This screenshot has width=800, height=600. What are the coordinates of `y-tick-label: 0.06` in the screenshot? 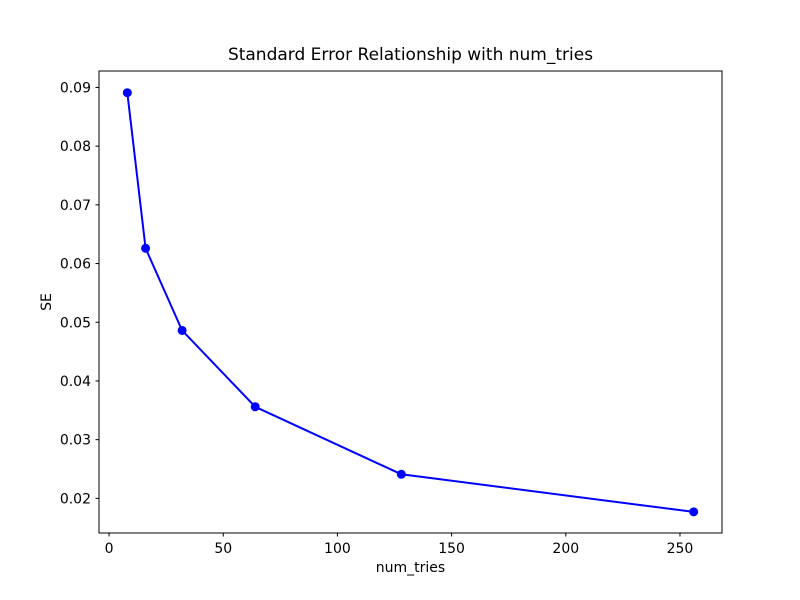 It's located at (75, 265).